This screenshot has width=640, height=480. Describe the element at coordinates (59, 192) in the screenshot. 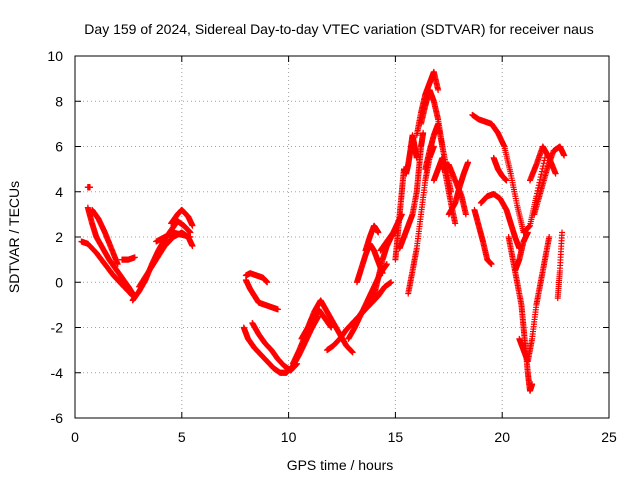

I see `y-tick-label: 4` at that location.